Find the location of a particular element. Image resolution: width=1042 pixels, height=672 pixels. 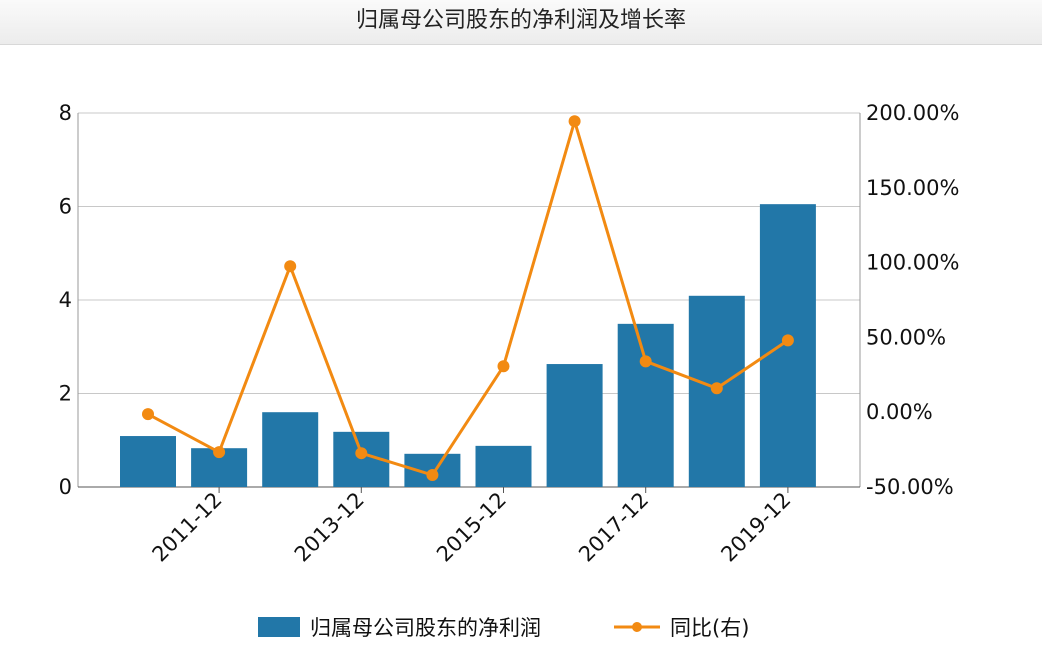

legend-item-line: 同比(右) is located at coordinates (680, 627).